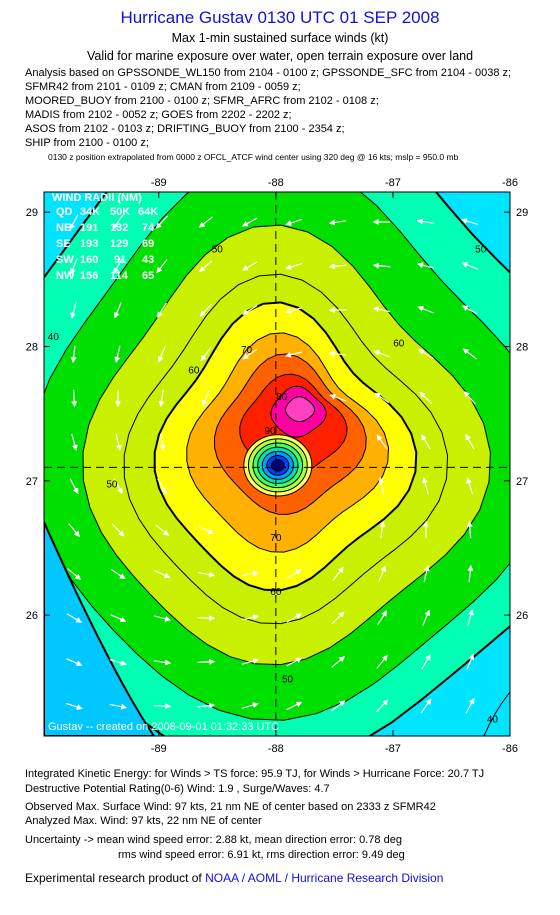 This screenshot has height=915, width=560. I want to click on radii-header-cell: 64K, so click(148, 212).